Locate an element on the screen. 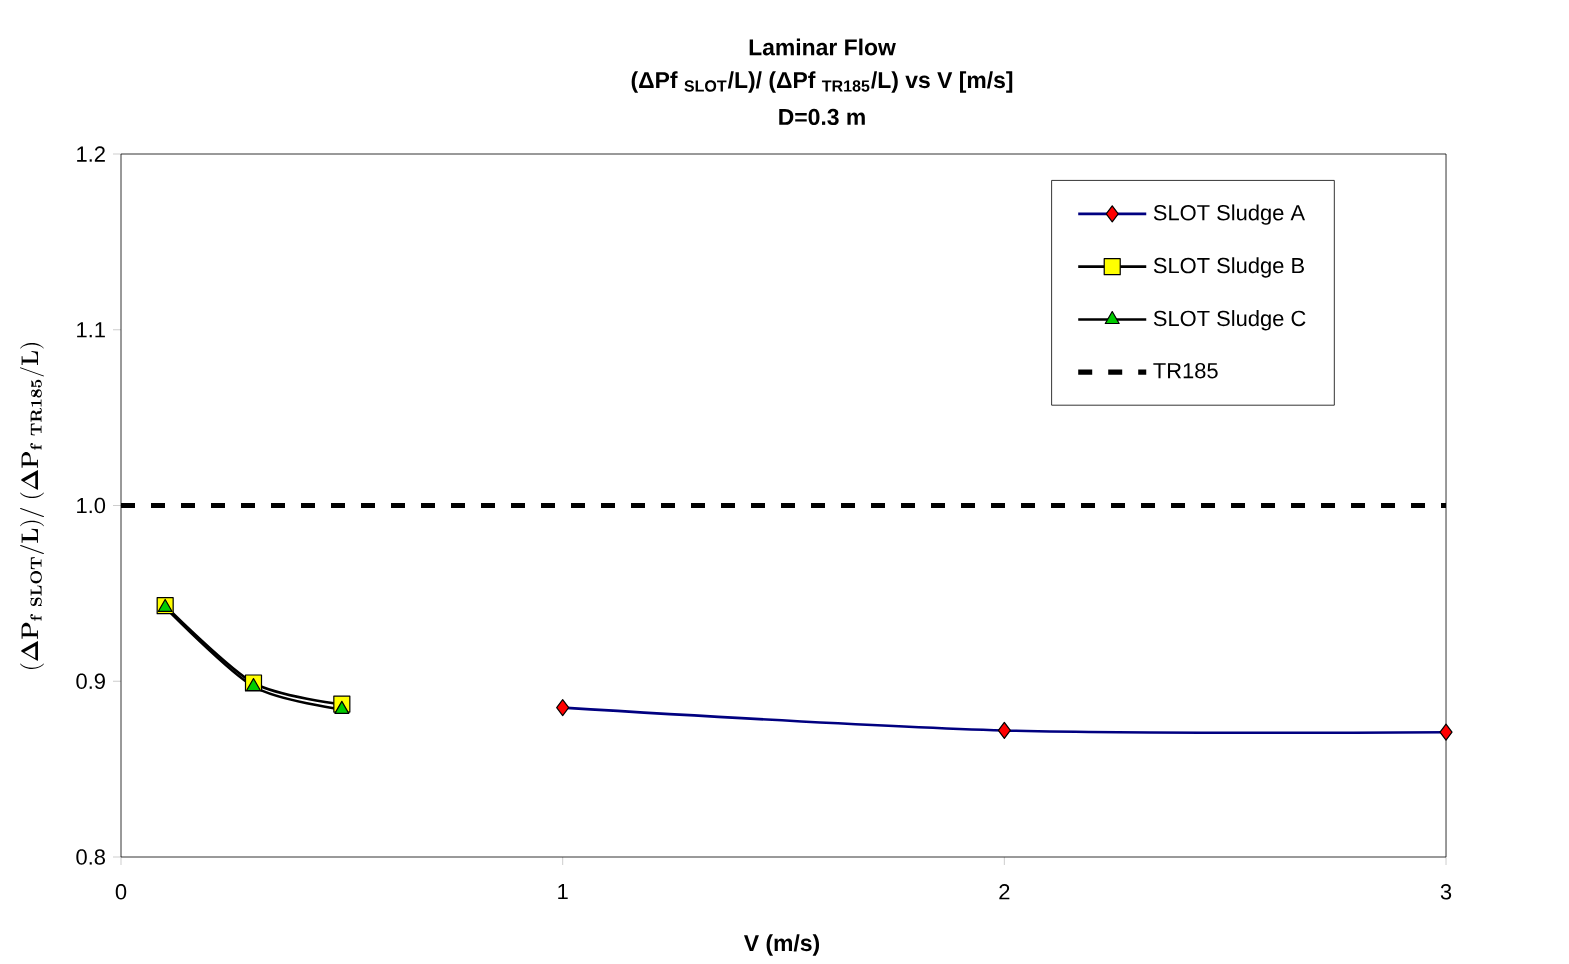 Image resolution: width=1569 pixels, height=964 pixels. x-axis-title: V (m/s) is located at coordinates (781, 945).